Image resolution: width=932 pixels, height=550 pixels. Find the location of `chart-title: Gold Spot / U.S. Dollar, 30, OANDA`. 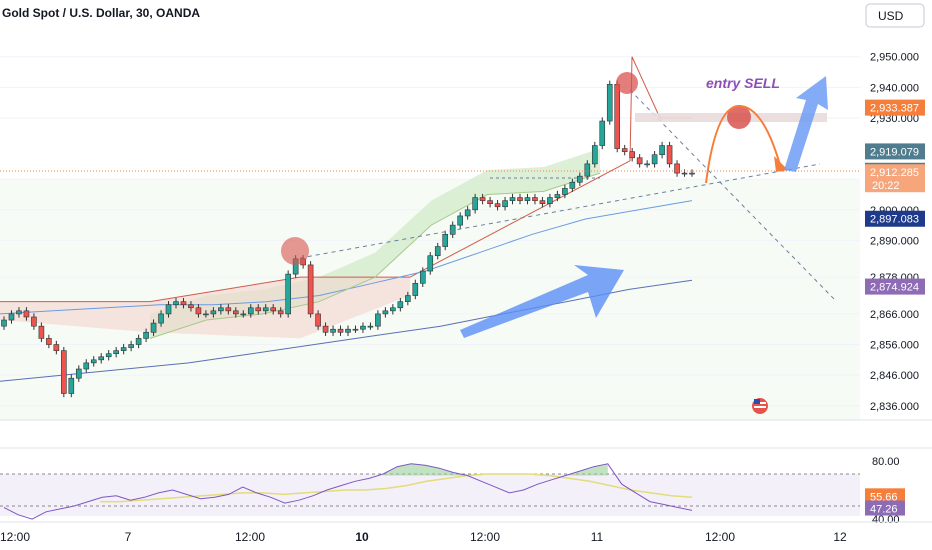

chart-title: Gold Spot / U.S. Dollar, 30, OANDA is located at coordinates (101, 13).